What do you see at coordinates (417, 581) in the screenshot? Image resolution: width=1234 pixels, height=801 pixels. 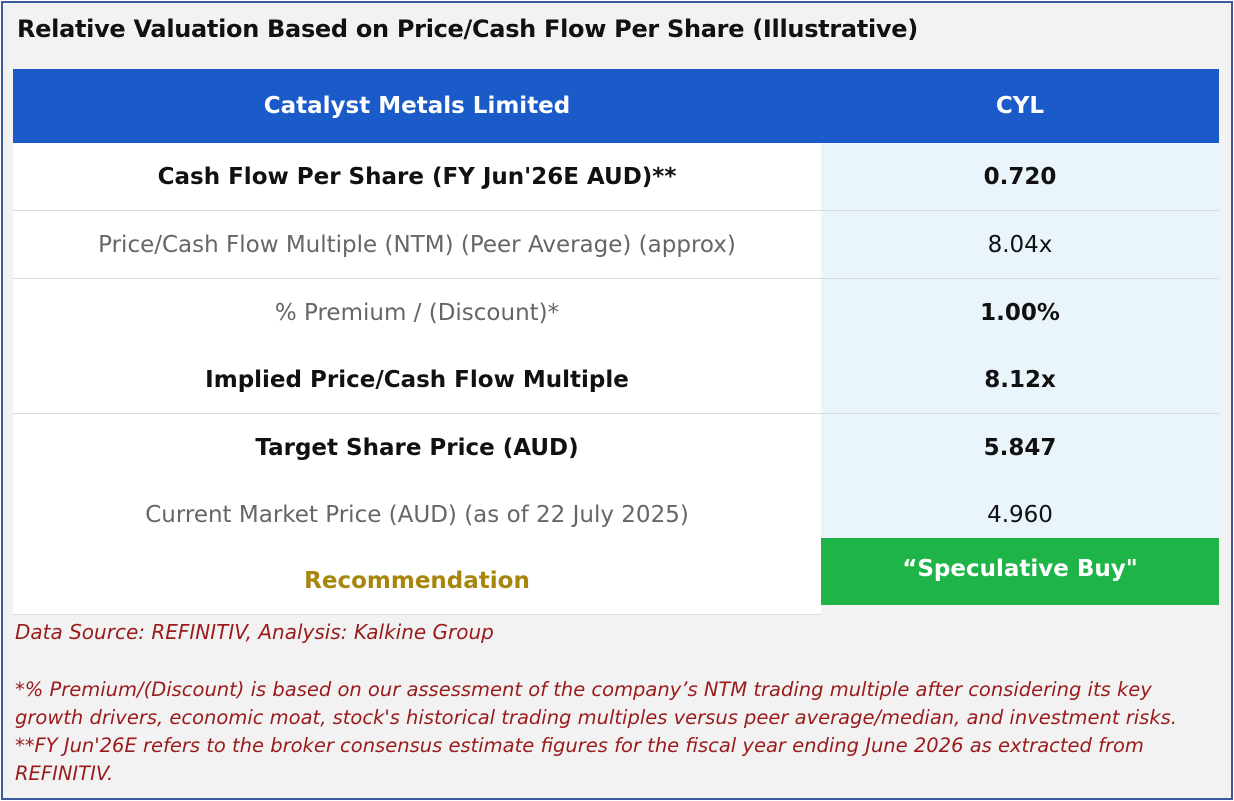 I see `recommendation-label: Recommendation` at bounding box center [417, 581].